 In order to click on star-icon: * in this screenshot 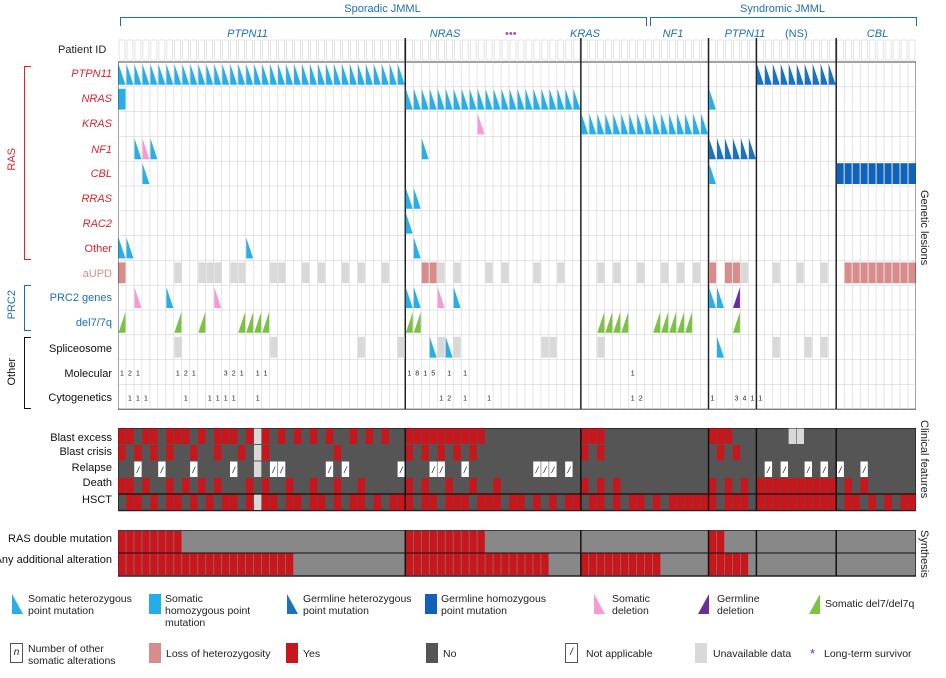, I will do `click(813, 653)`.